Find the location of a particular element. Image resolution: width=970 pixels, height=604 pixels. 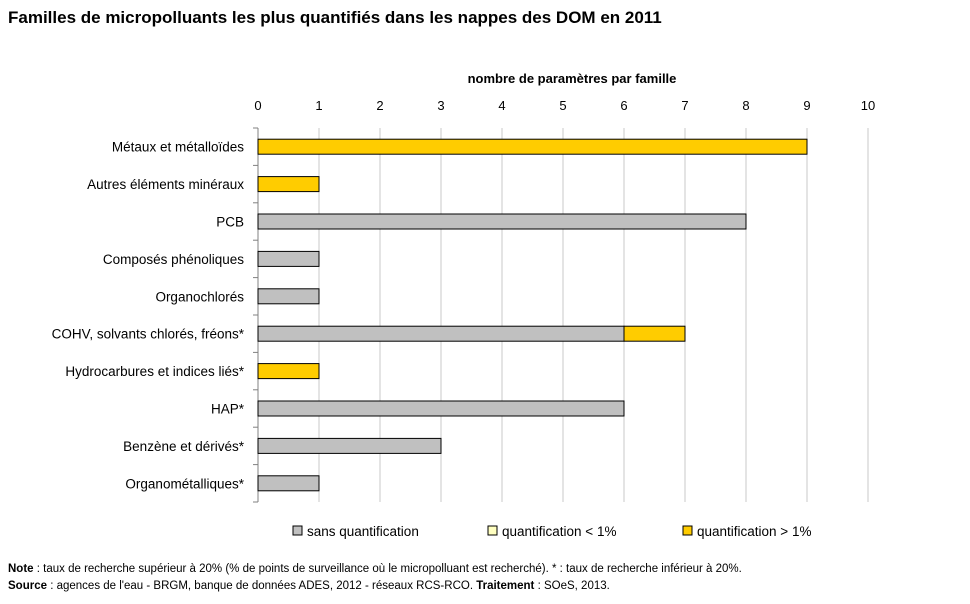

x-tick-label: 5 is located at coordinates (562, 105).